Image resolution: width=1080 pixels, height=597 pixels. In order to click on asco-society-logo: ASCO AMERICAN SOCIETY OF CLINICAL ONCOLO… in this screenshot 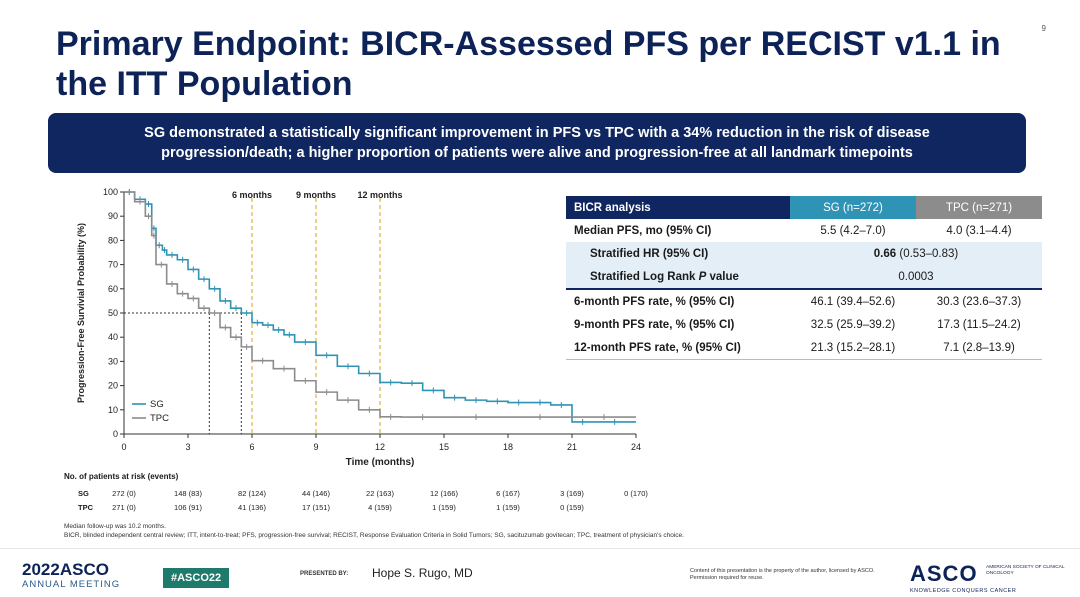, I will do `click(987, 577)`.